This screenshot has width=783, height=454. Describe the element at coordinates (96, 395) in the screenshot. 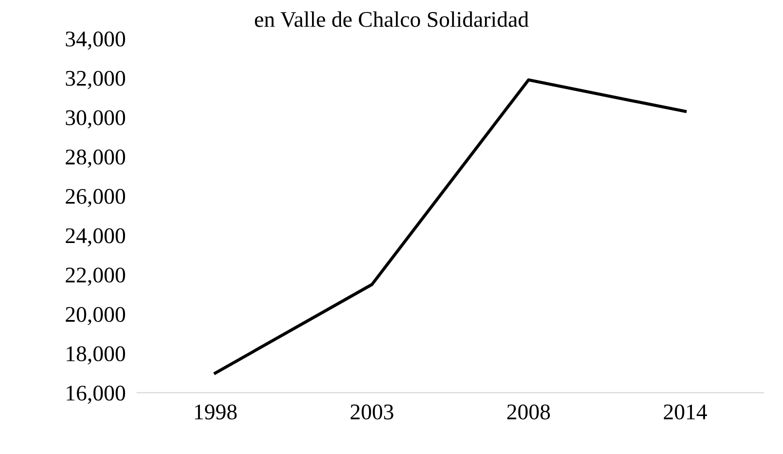

I see `y-tick-label: 16,000` at that location.